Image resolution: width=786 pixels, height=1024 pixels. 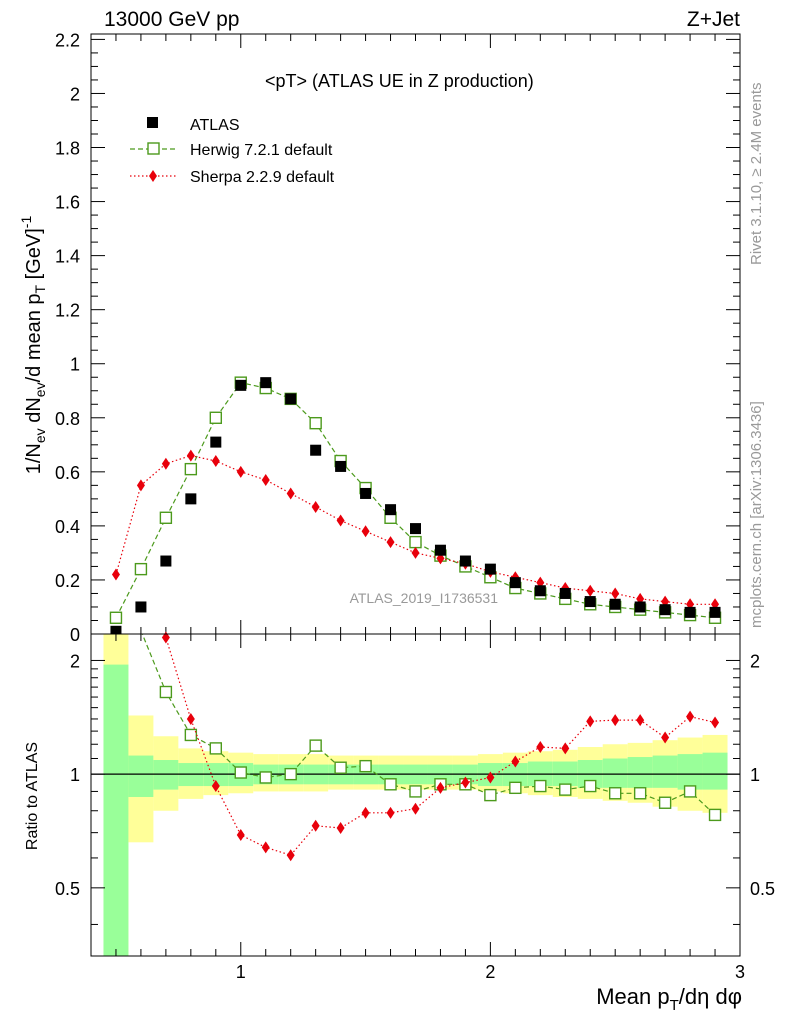 What do you see at coordinates (490, 972) in the screenshot?
I see `xtick-label: 2` at bounding box center [490, 972].